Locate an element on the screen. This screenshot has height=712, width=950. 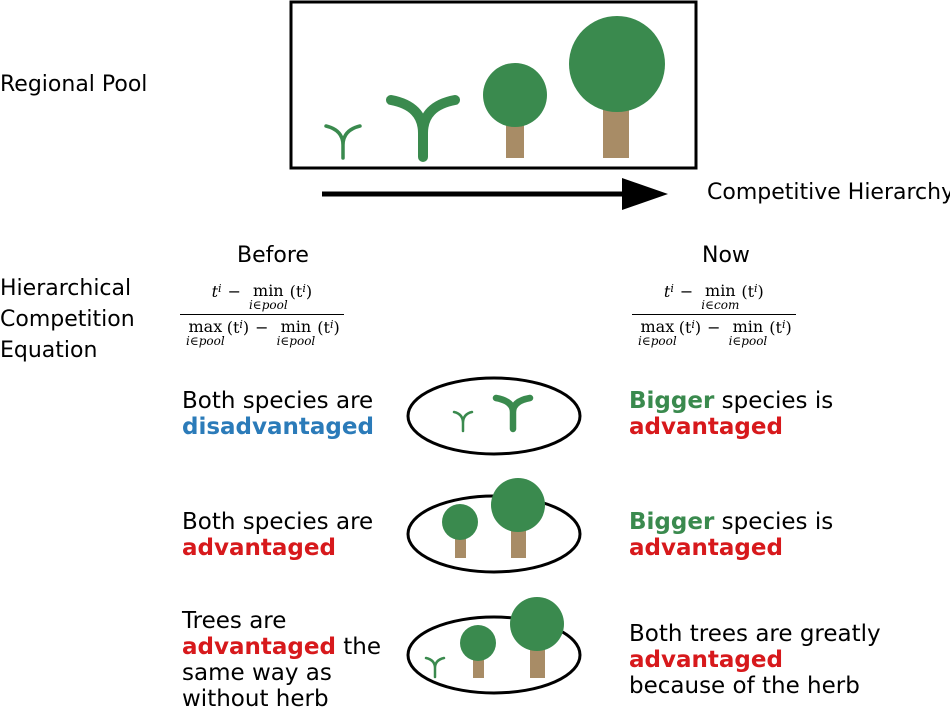
competitive-hierarchy-arrow is located at coordinates (495, 194).